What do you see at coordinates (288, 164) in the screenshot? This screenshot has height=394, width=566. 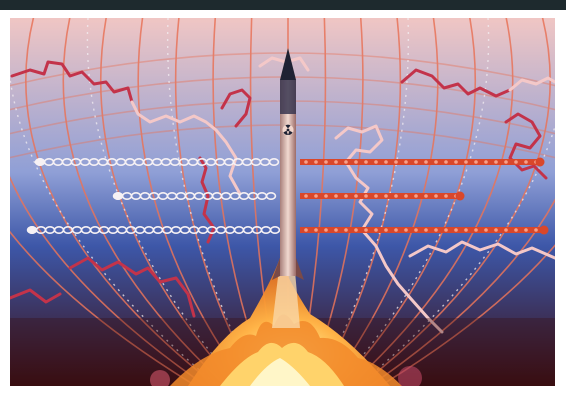 I see `missile` at bounding box center [288, 164].